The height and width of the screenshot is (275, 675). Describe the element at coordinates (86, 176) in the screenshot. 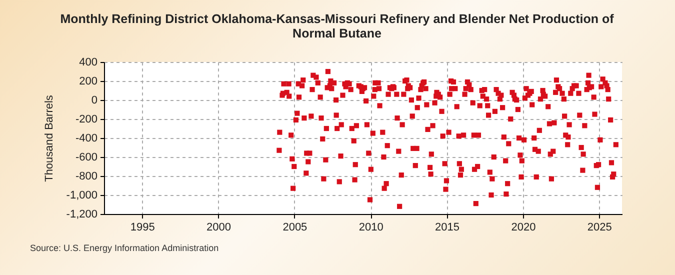

I see `y-tick-label: -800` at that location.